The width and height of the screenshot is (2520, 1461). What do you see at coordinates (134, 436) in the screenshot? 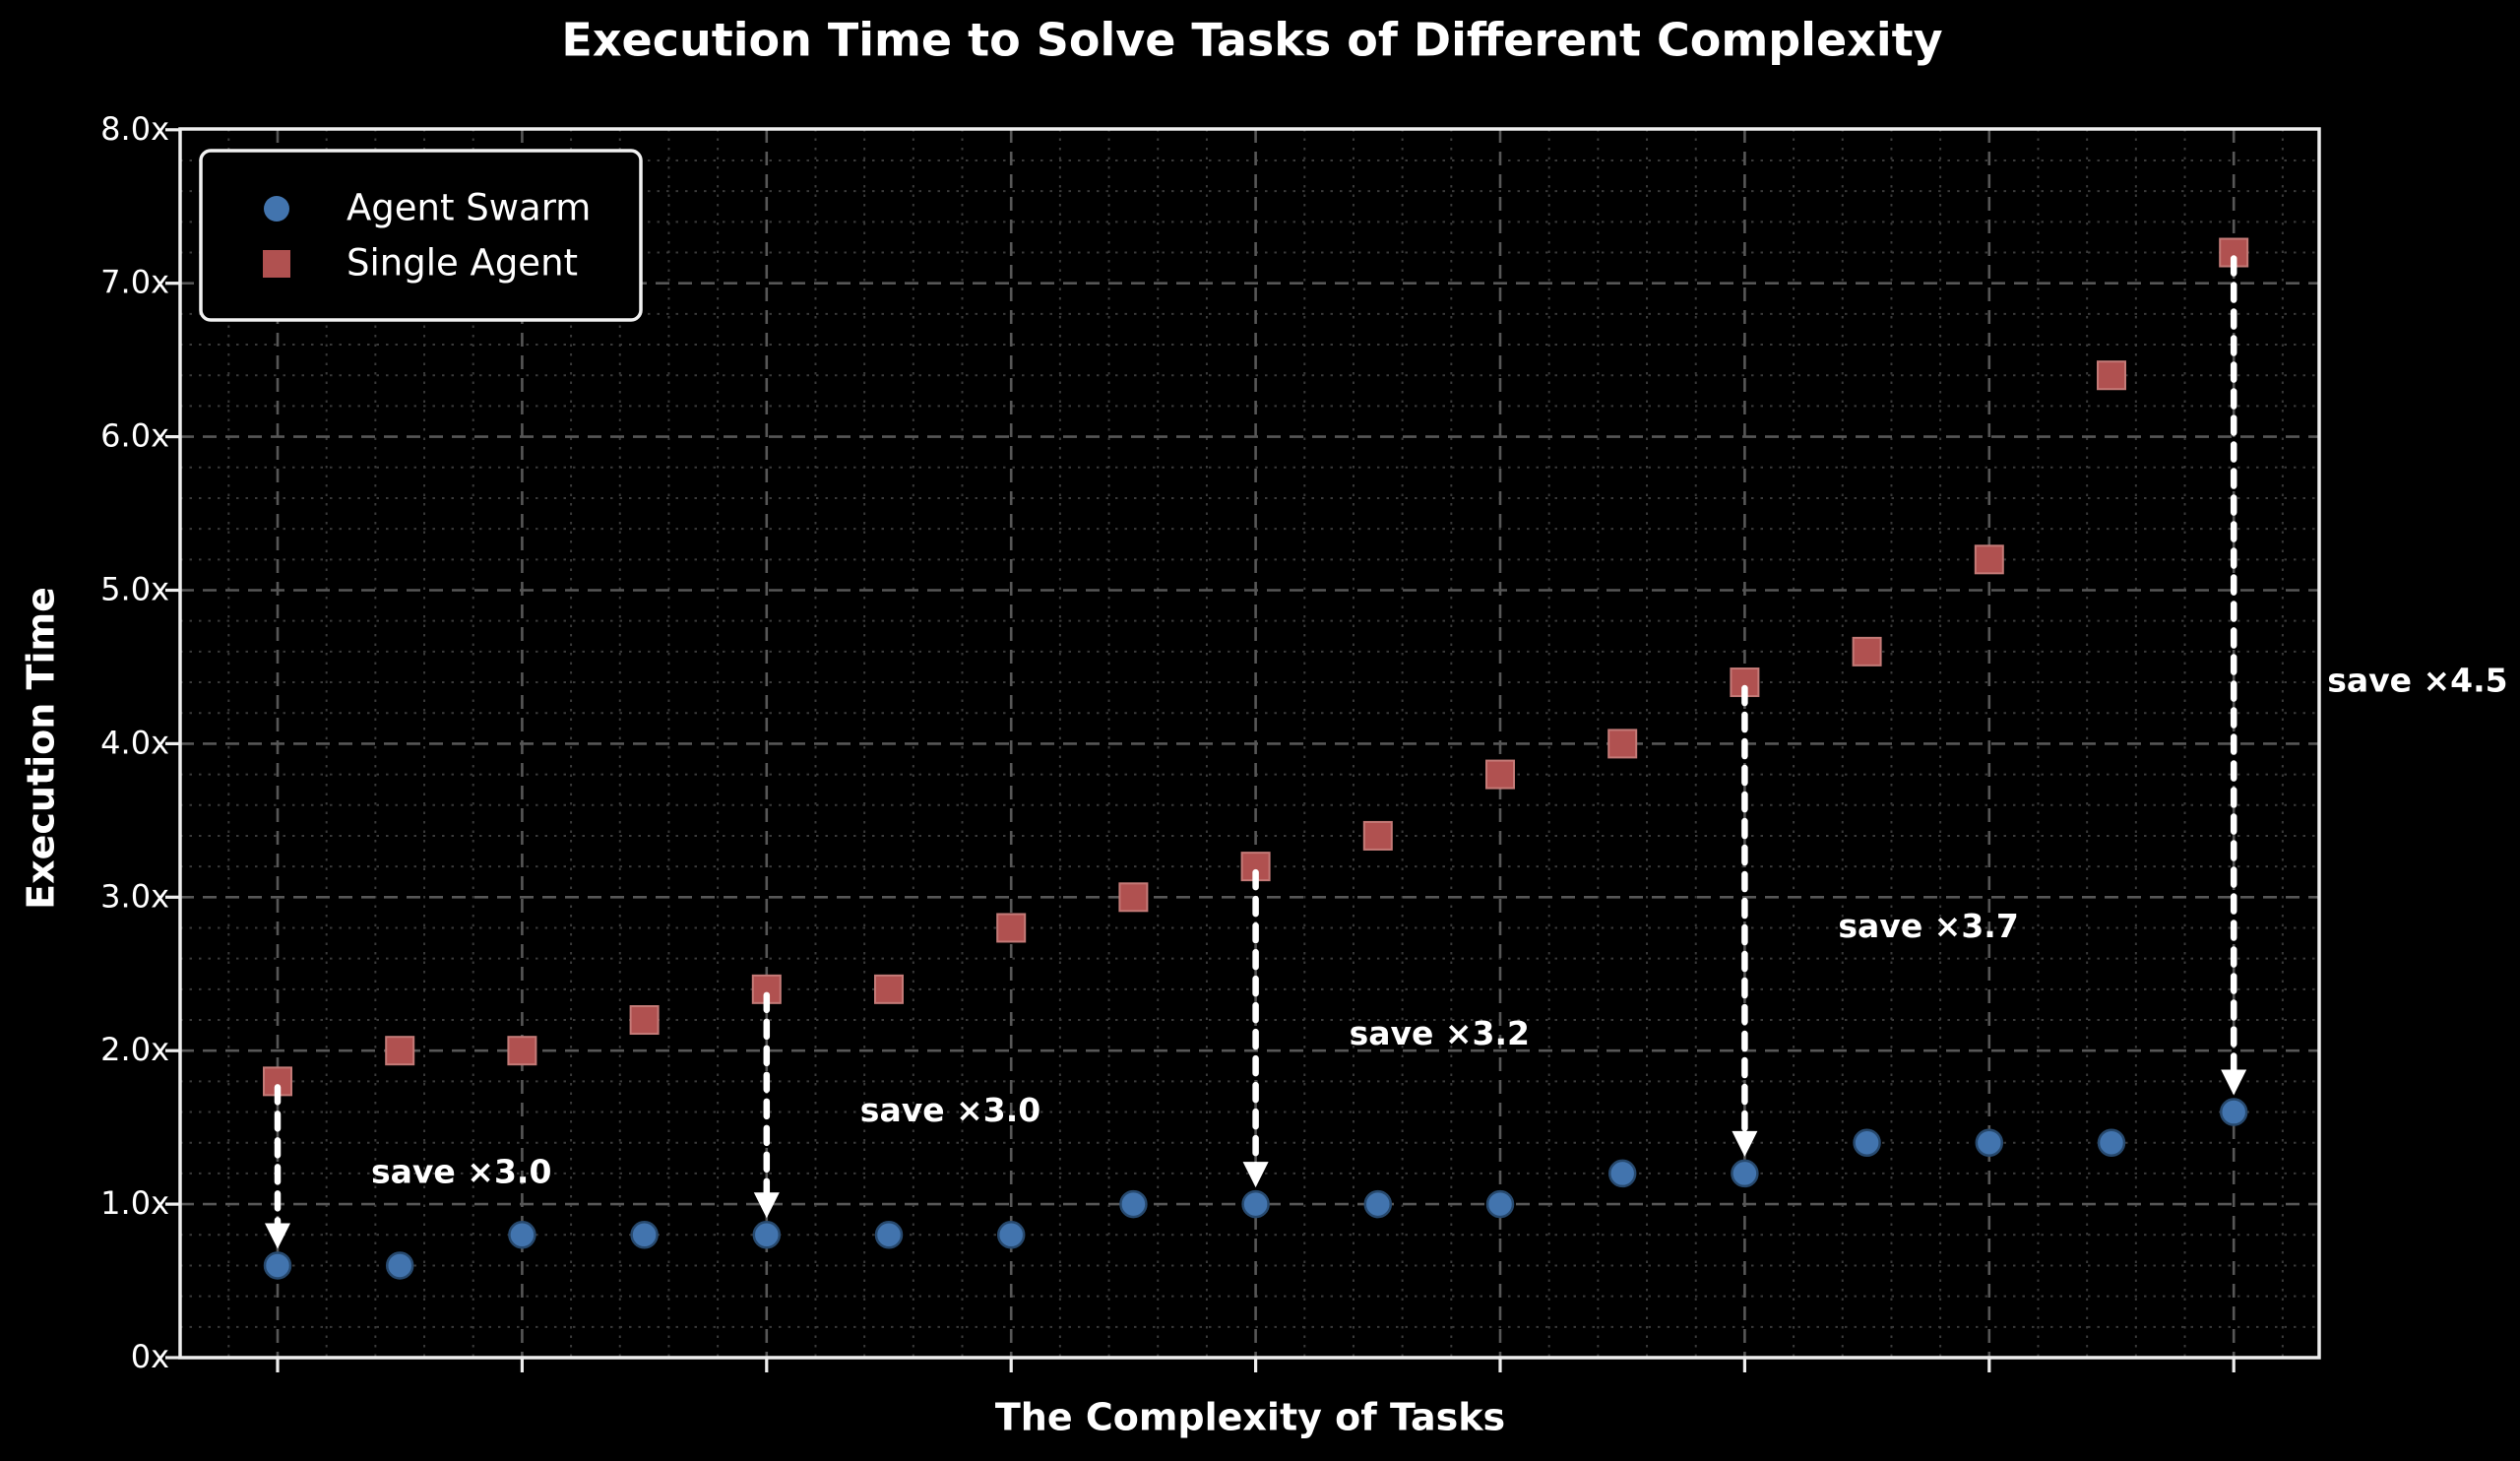
I see `y-tick-label: 6.0x` at bounding box center [134, 436].